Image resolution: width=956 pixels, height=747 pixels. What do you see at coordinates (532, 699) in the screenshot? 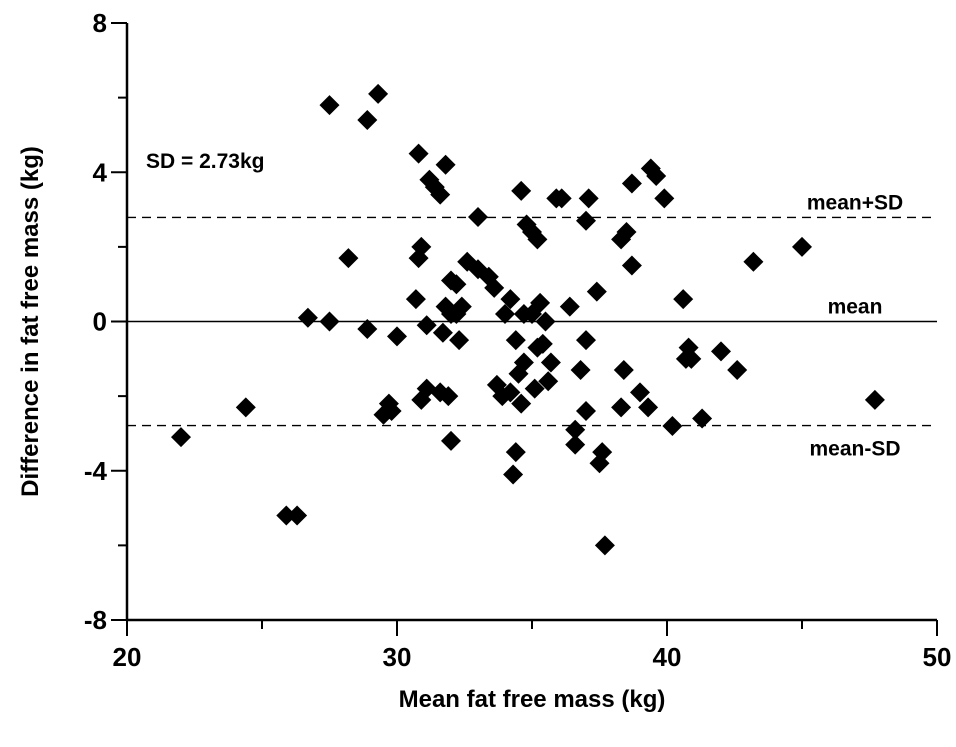
I see `x-axis-title: Mean fat free mass (kg)` at bounding box center [532, 699].